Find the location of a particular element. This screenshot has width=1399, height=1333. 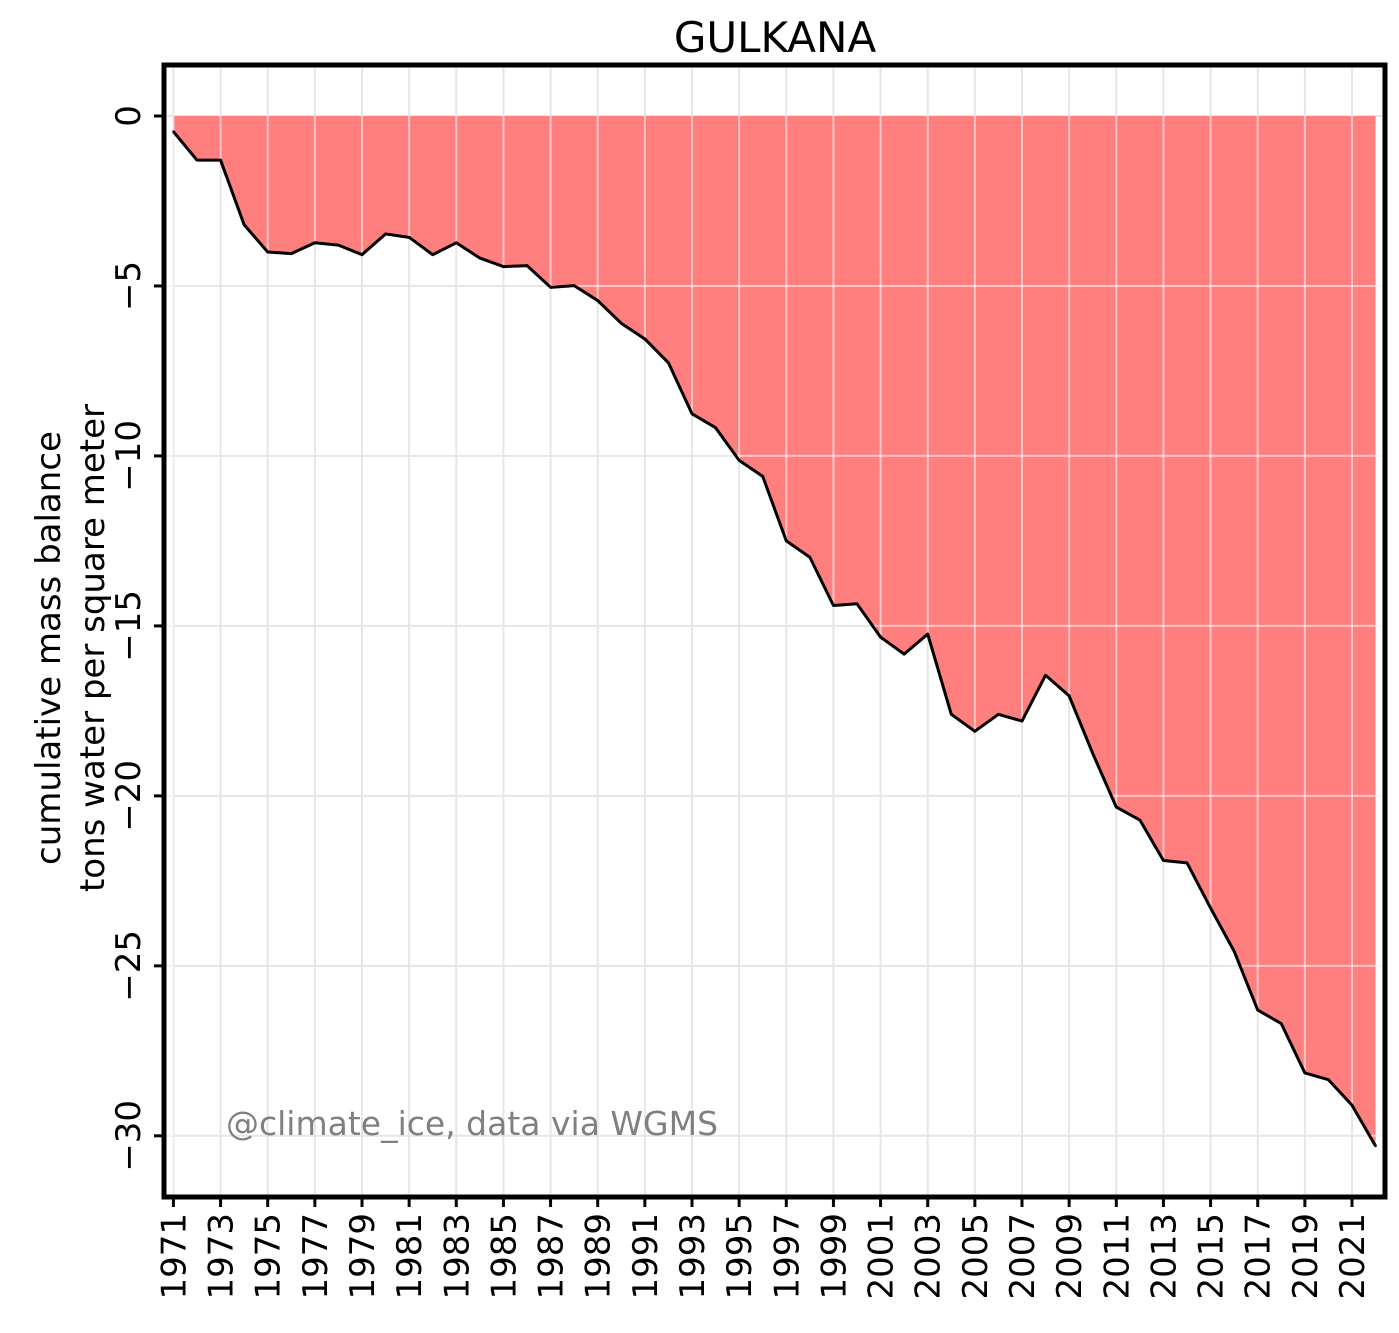

x-tick-label: 1981 is located at coordinates (410, 1256).